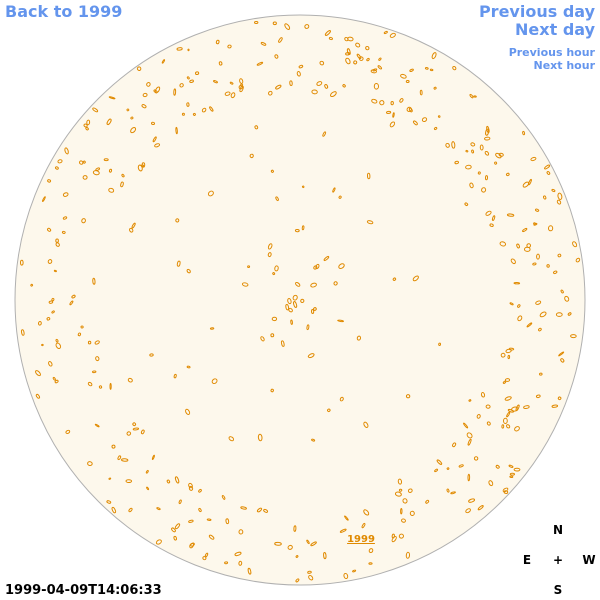 The image size is (600, 600). I want to click on previous-hour-link: Previous hour, so click(552, 52).